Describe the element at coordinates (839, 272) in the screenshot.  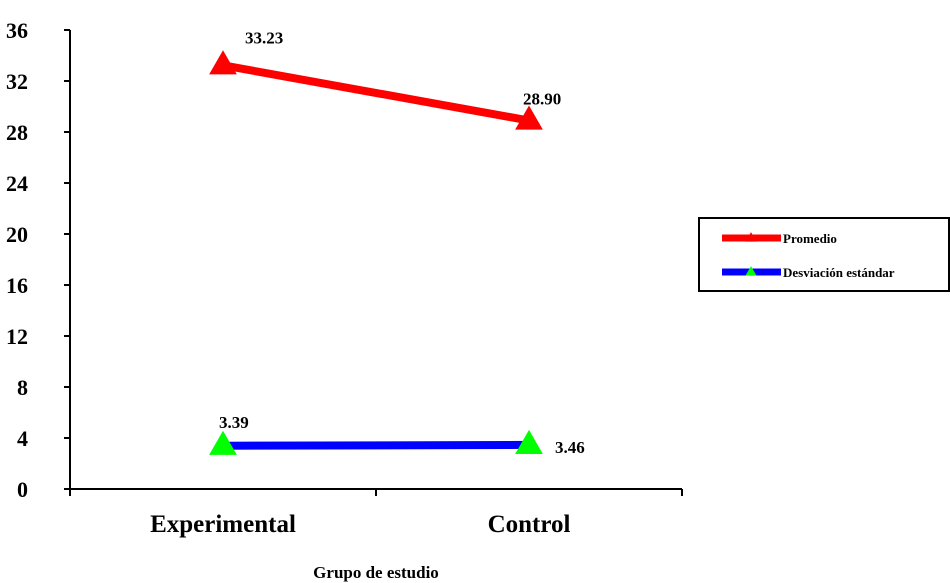
I see `legend-label: Desviación estándar` at that location.